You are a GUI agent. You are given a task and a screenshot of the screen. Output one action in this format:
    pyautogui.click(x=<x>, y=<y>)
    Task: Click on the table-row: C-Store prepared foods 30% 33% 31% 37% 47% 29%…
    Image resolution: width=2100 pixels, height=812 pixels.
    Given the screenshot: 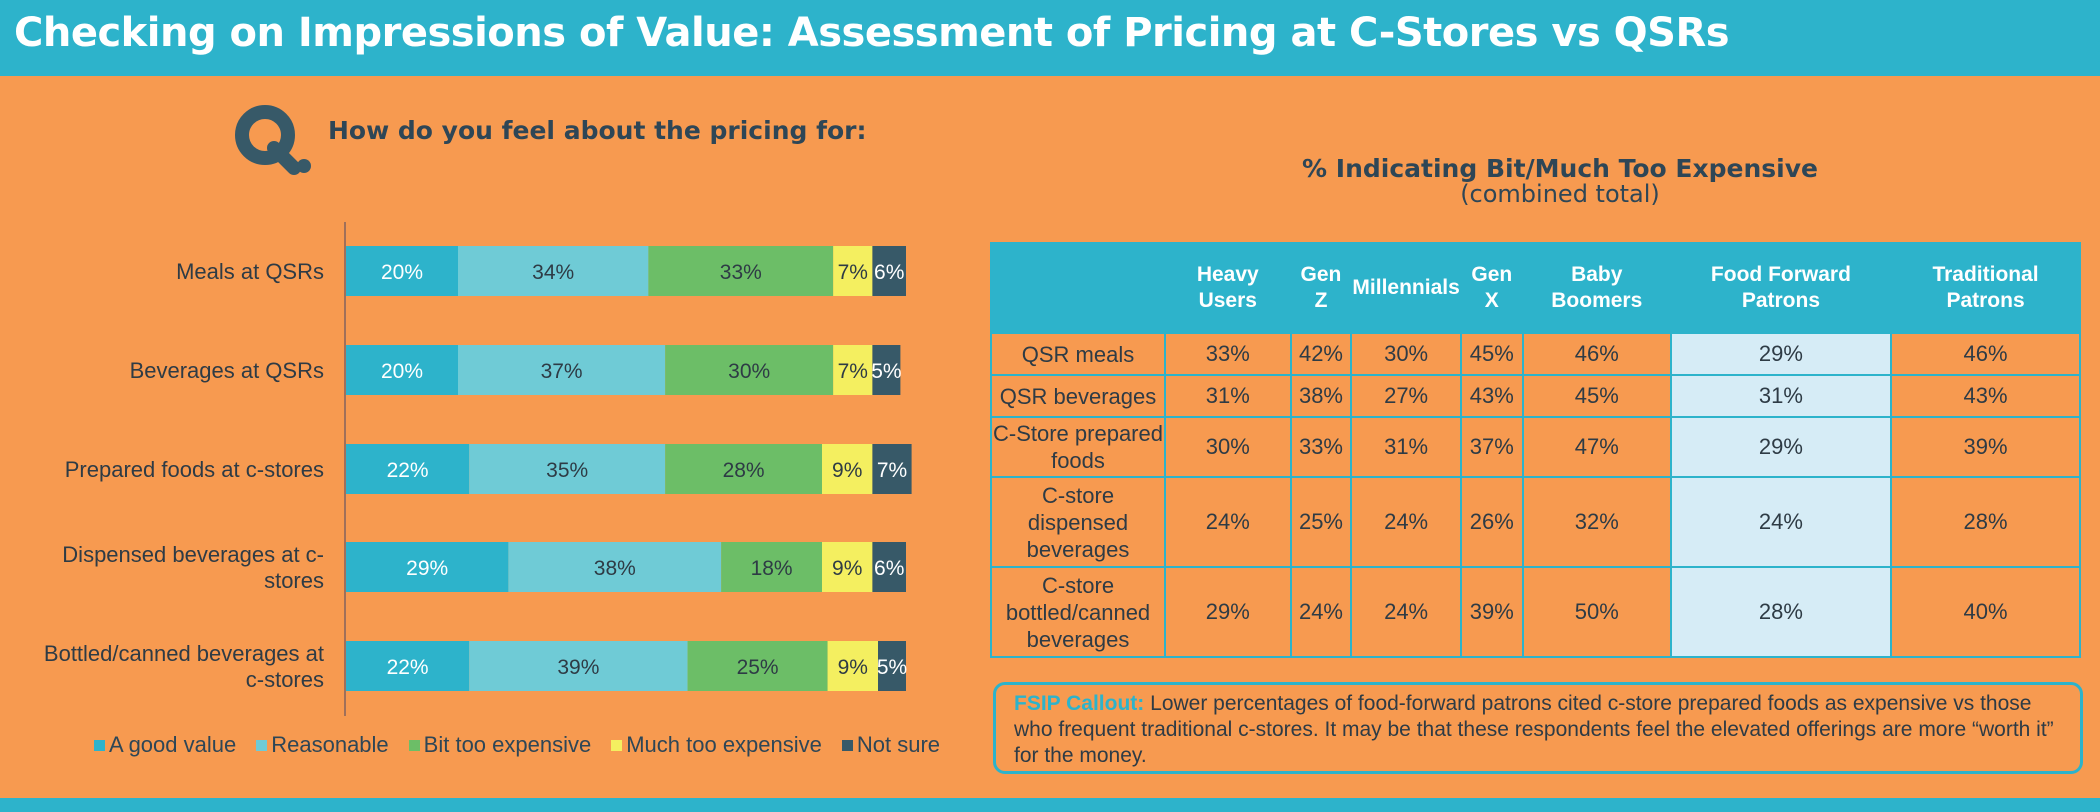 What is the action you would take?
    pyautogui.click(x=1535, y=447)
    